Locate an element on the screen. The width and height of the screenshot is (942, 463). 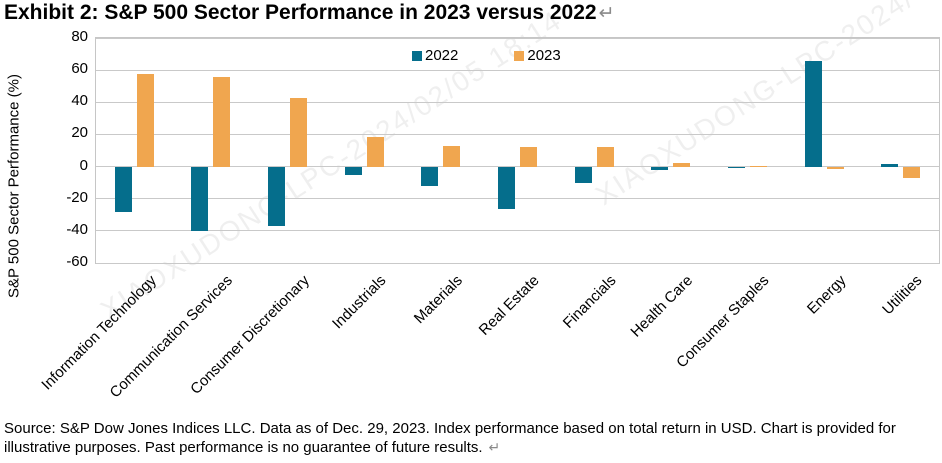
y-tick-label--60: -60 is located at coordinates (77, 261).